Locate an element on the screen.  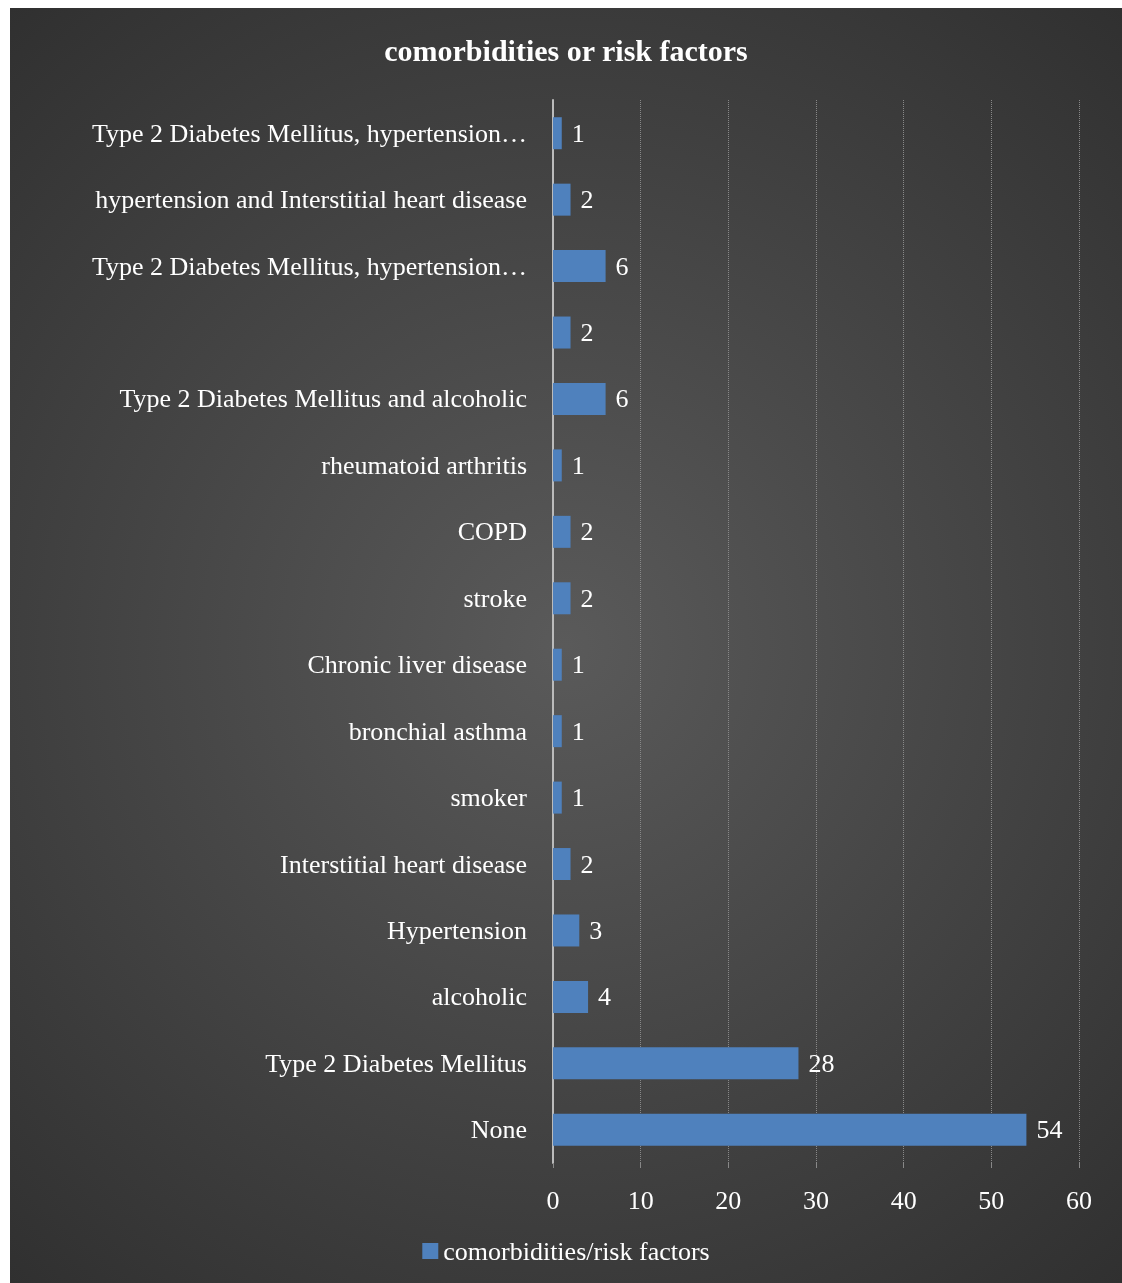
x-tick-label: 20 is located at coordinates (728, 1200).